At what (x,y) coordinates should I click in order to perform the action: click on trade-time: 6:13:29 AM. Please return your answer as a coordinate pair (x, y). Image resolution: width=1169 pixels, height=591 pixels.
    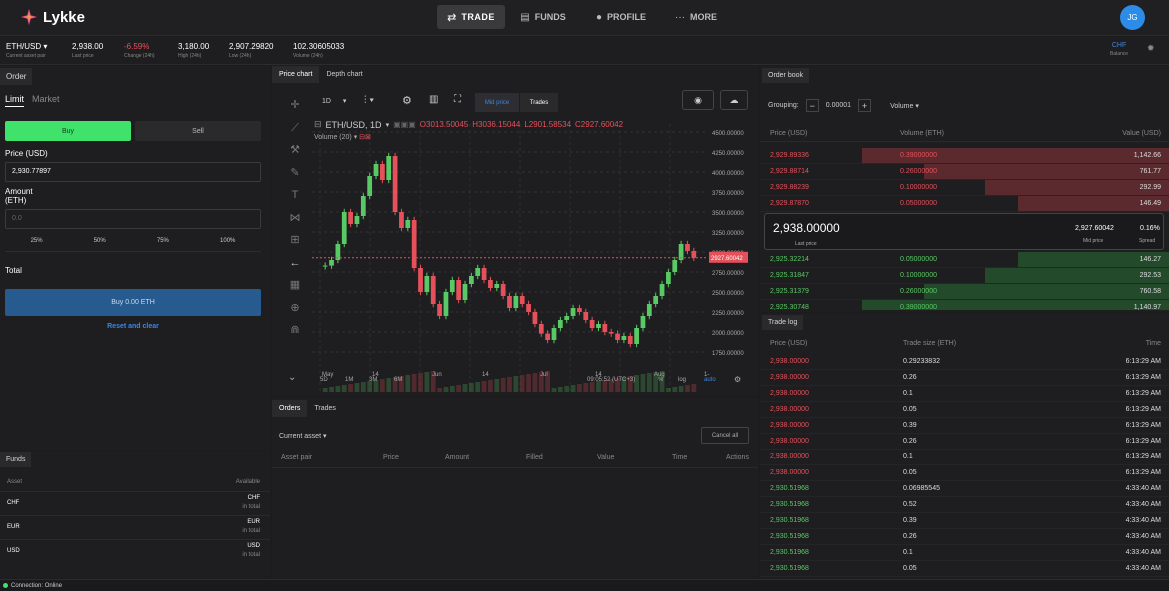
    Looking at the image, I should click on (1143, 361).